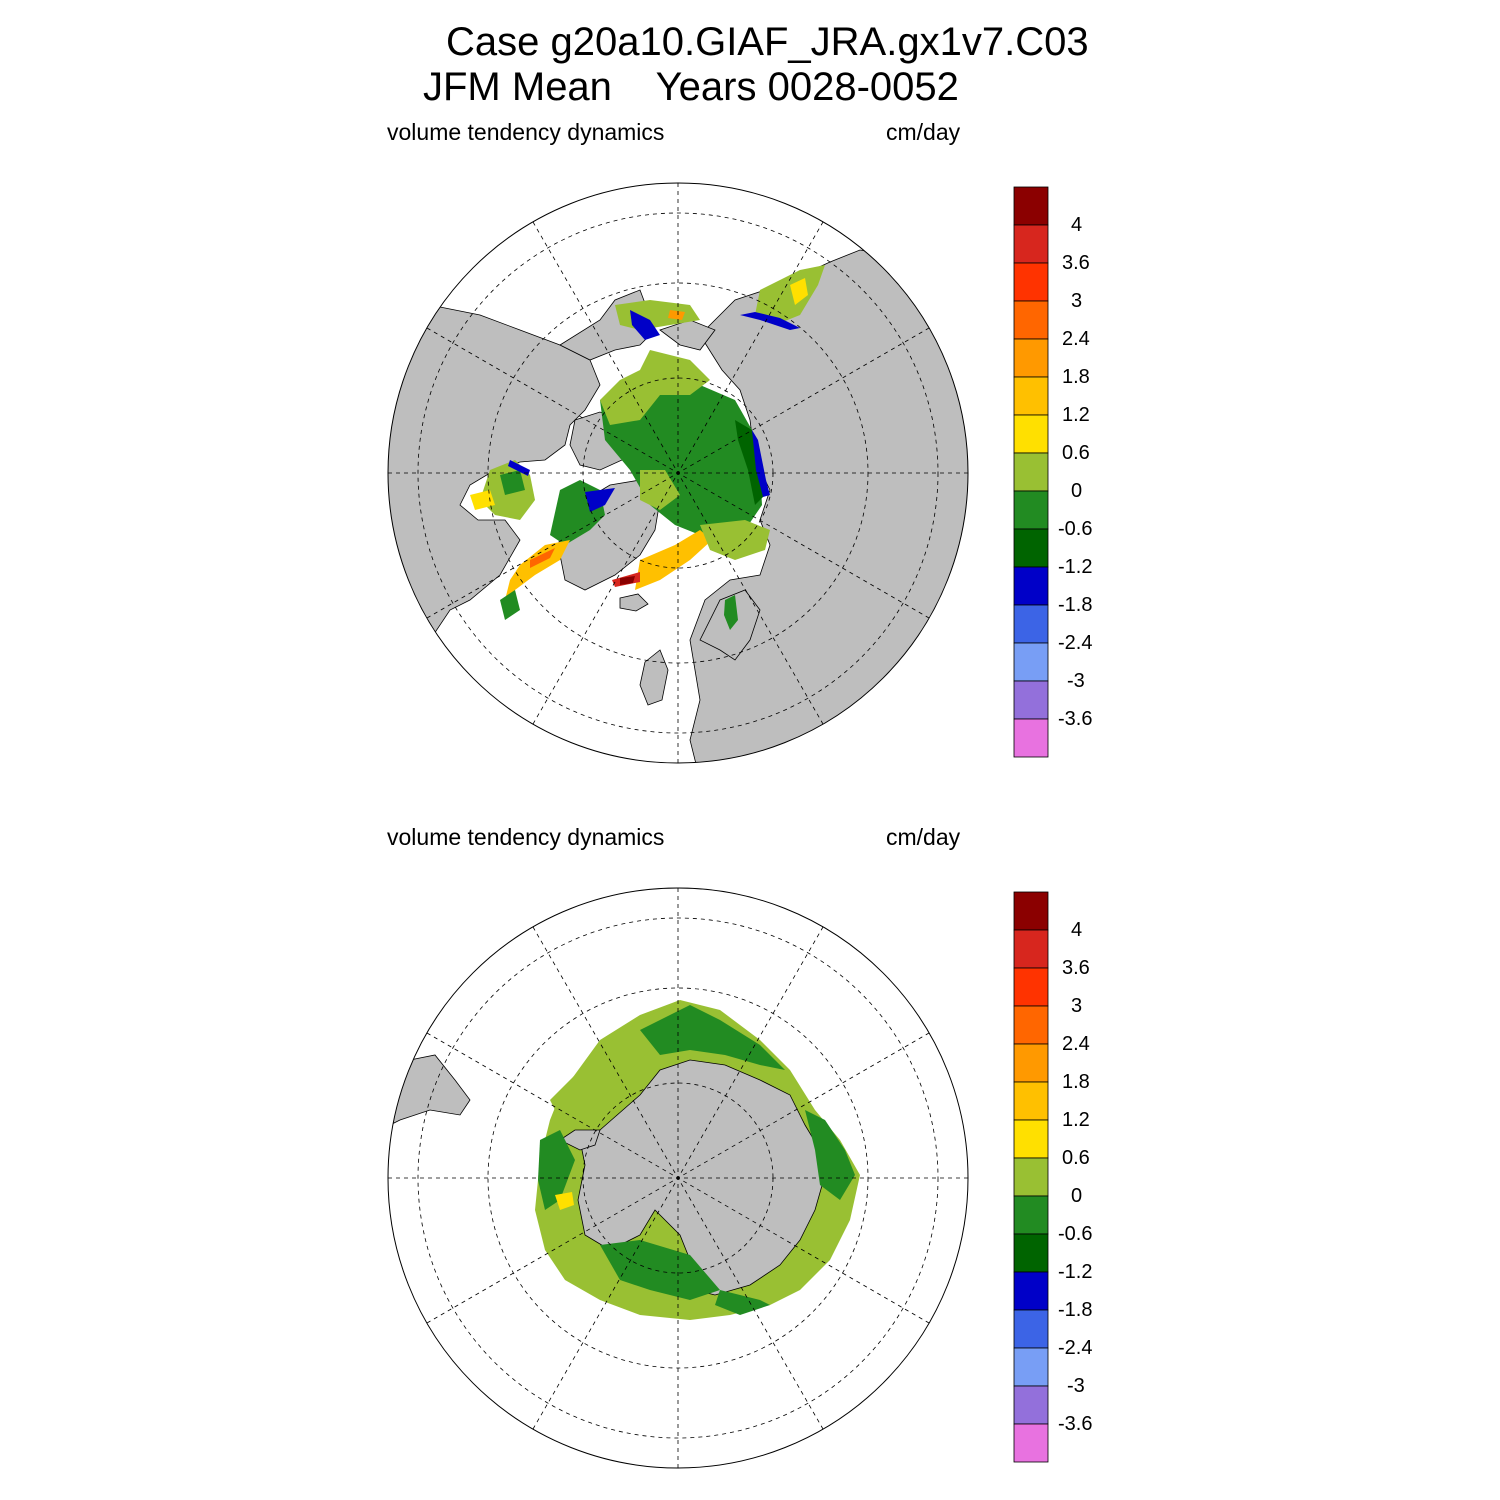  I want to click on south-colorbar-label: 1.2, so click(1076, 1120).